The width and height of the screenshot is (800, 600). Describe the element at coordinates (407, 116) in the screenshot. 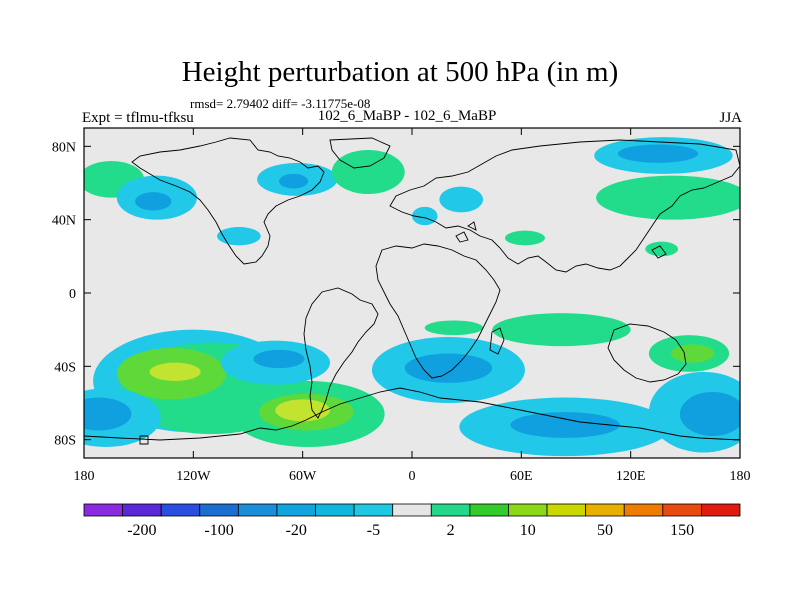

I see `run-label: 102_6_MaBP - 102_6_MaBP` at that location.